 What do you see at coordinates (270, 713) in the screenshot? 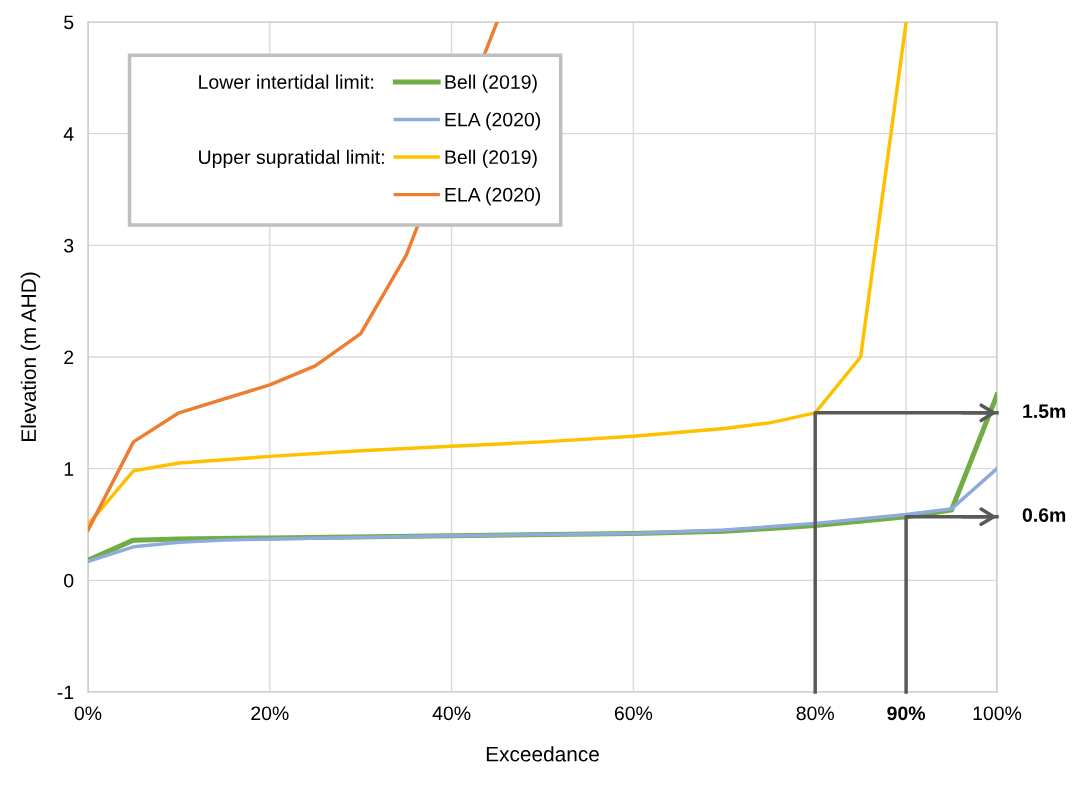
I see `x-tick-label: 20%` at bounding box center [270, 713].